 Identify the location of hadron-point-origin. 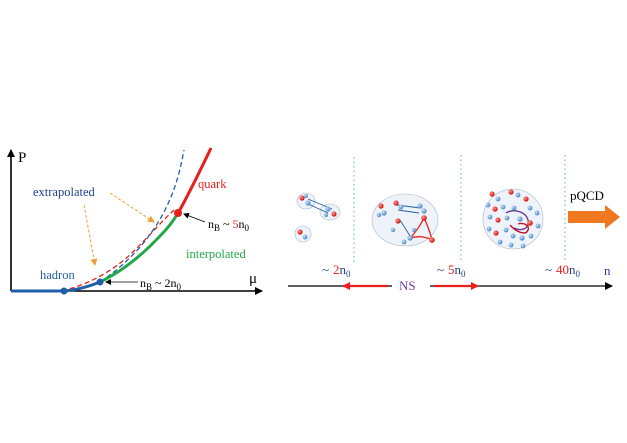
(64, 291).